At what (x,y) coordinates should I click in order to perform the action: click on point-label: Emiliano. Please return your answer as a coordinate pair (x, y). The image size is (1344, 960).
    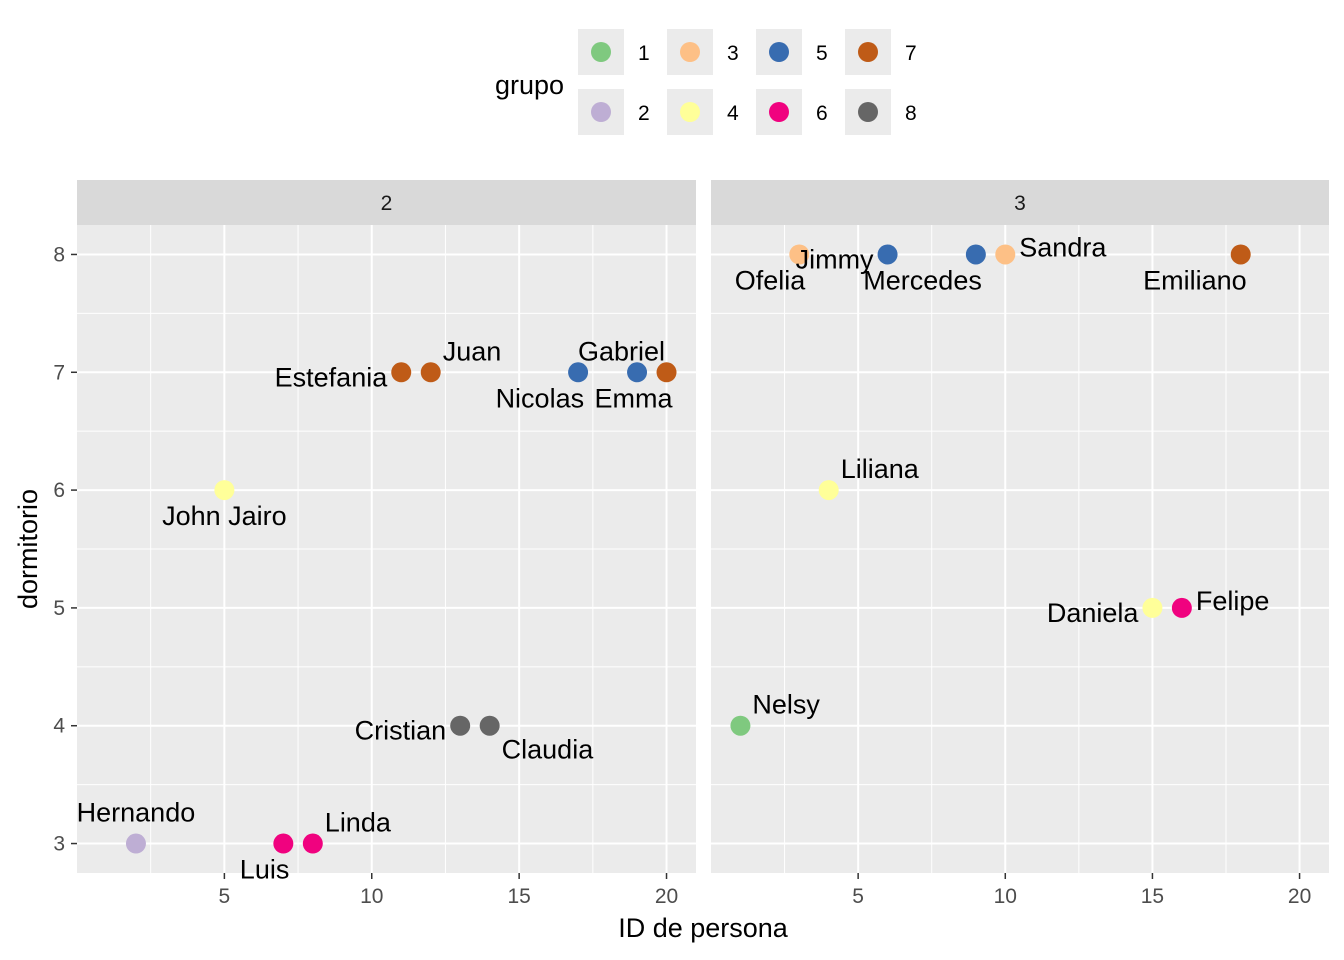
    Looking at the image, I should click on (1195, 280).